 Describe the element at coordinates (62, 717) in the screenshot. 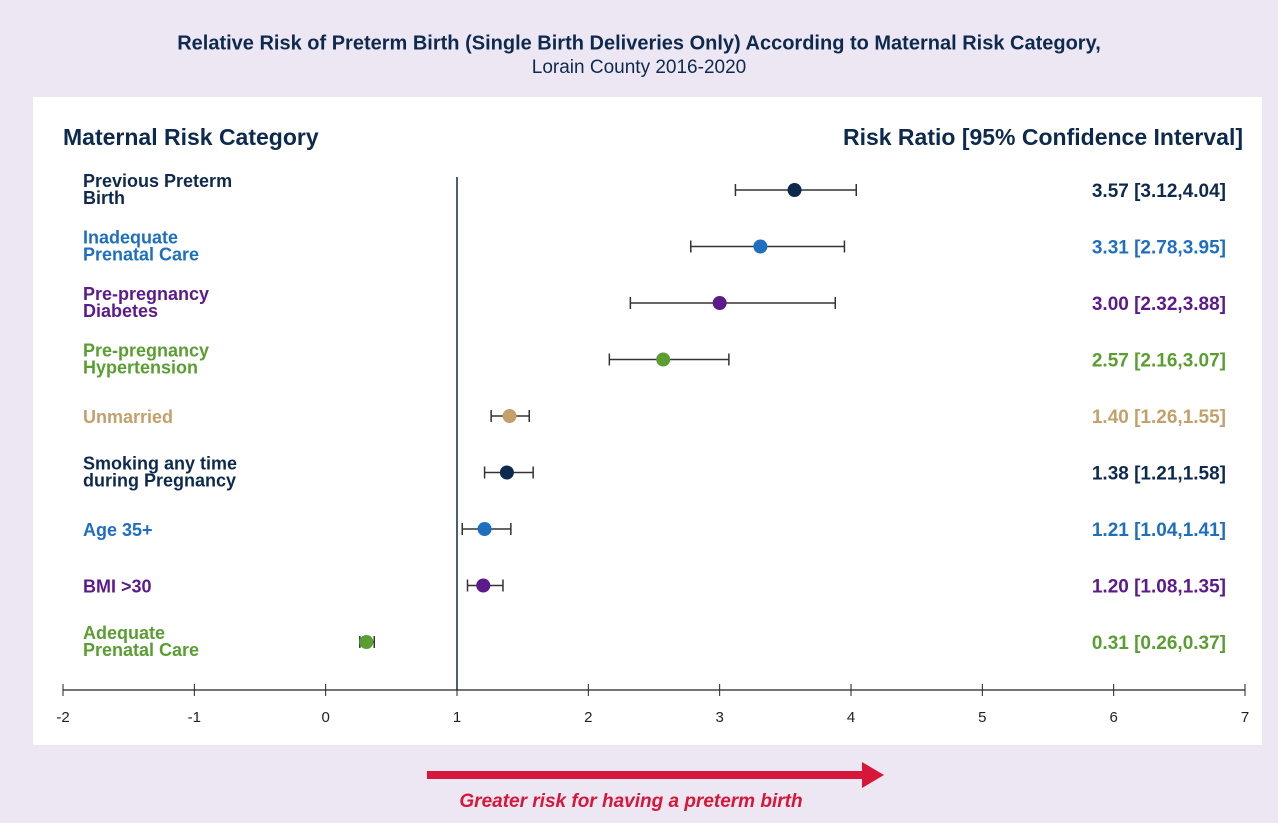

I see `x-tick-label: -2` at that location.